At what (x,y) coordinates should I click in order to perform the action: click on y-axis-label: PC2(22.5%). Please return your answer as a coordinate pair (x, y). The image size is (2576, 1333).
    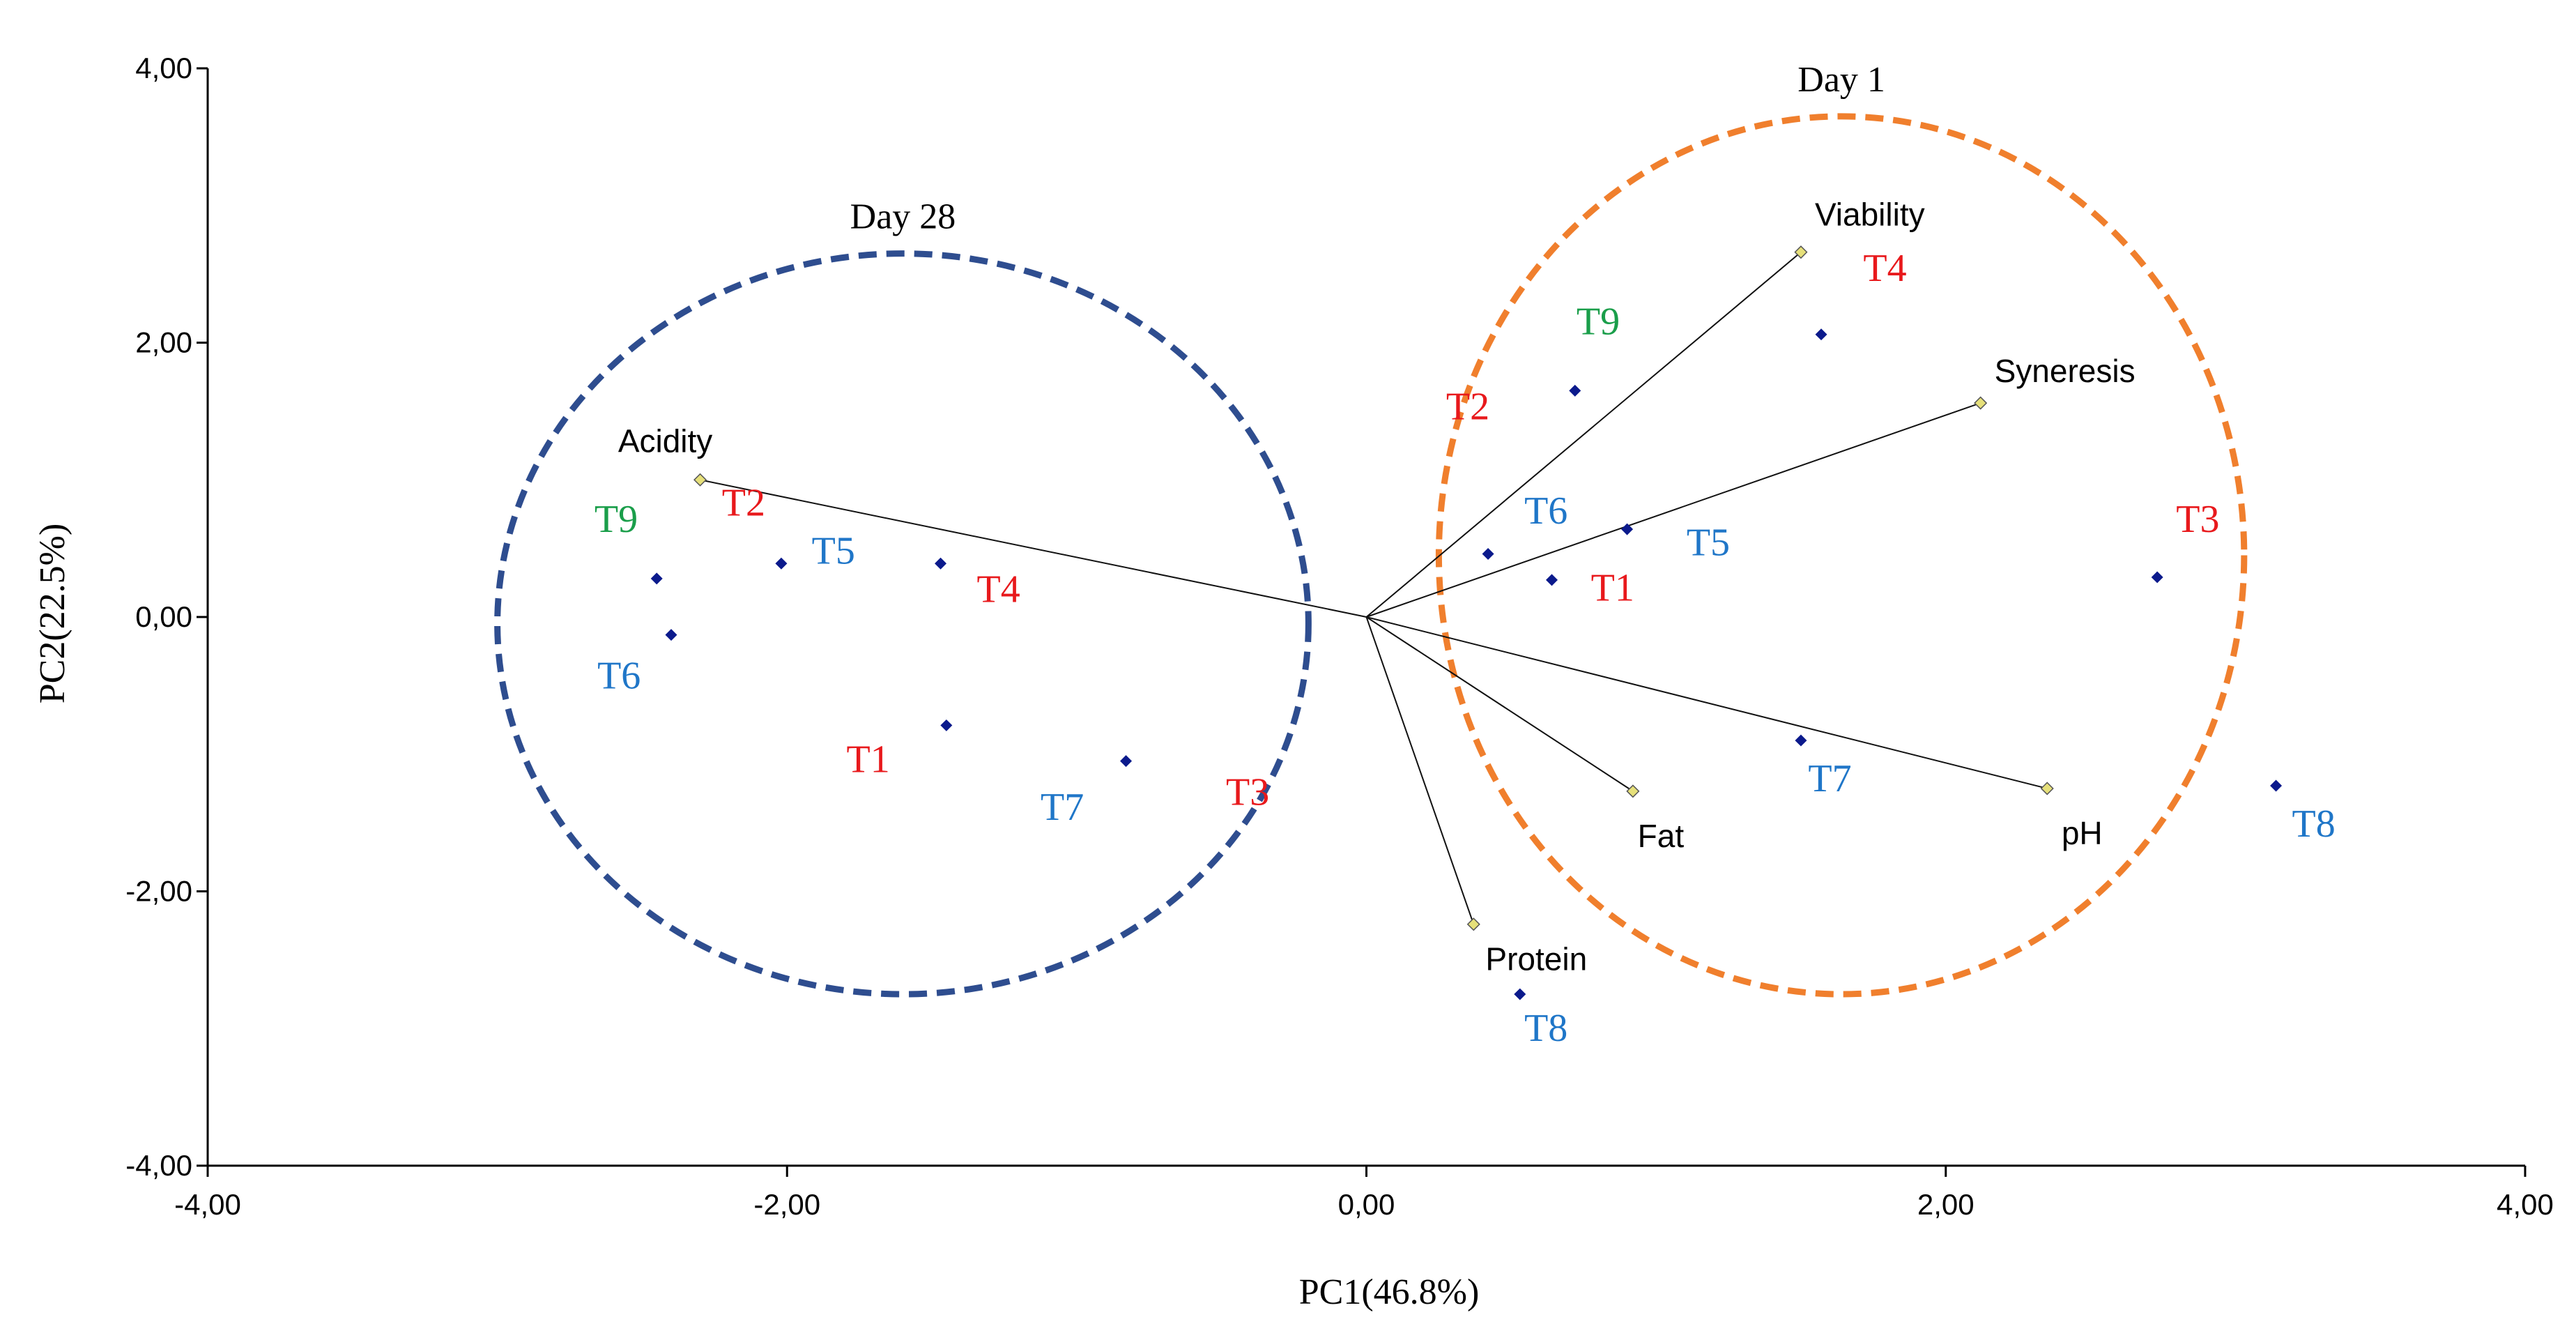
    Looking at the image, I should click on (52, 614).